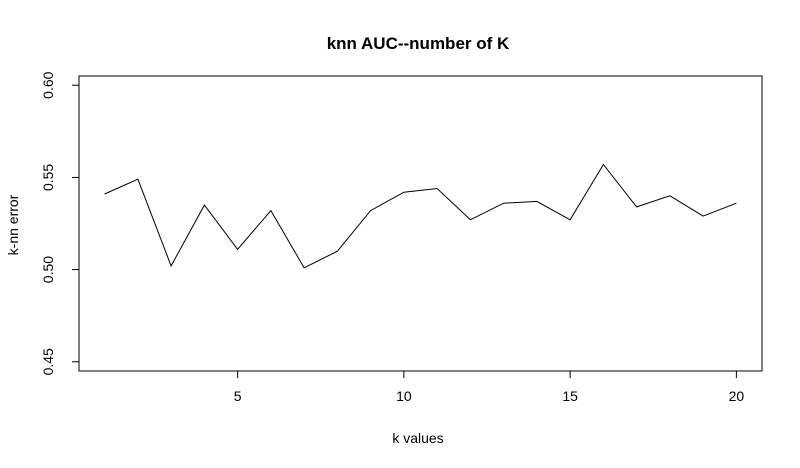  What do you see at coordinates (489, 387) in the screenshot?
I see `x-axis: 5 10 15 20` at bounding box center [489, 387].